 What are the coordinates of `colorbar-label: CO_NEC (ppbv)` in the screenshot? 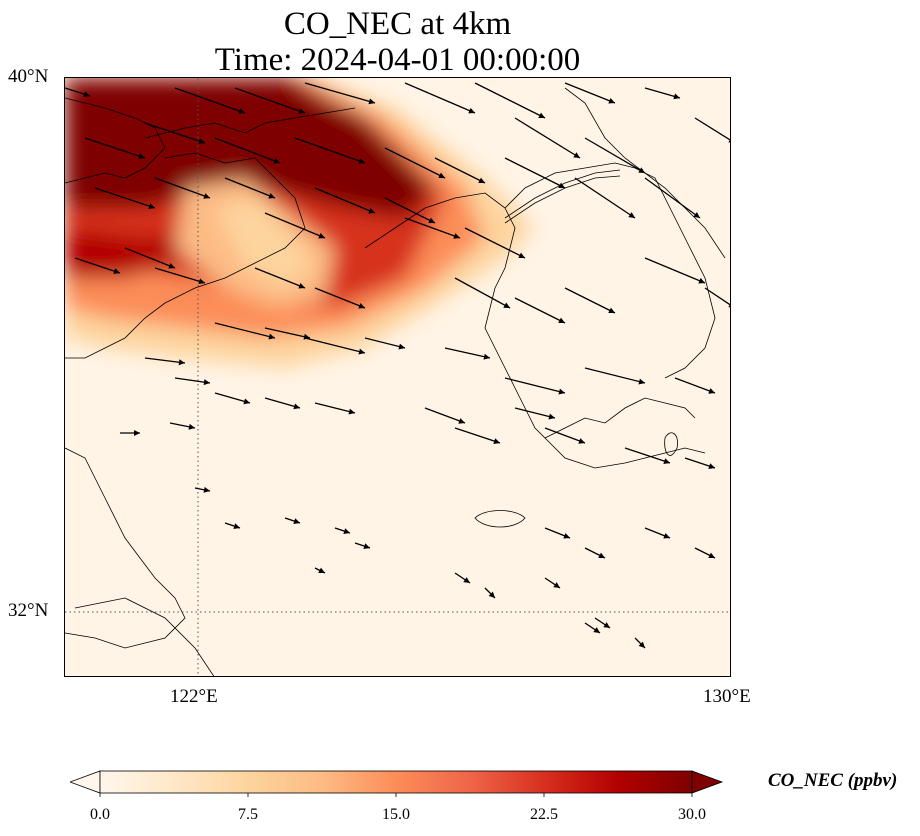 It's located at (833, 780).